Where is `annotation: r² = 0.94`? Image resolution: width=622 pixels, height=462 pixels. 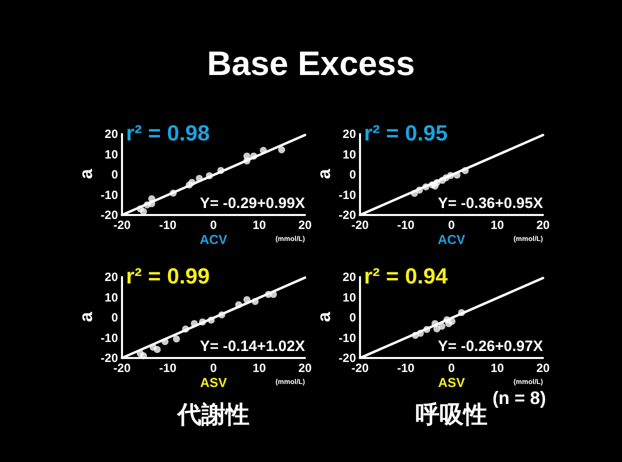
annotation: r² = 0.94 is located at coordinates (406, 276).